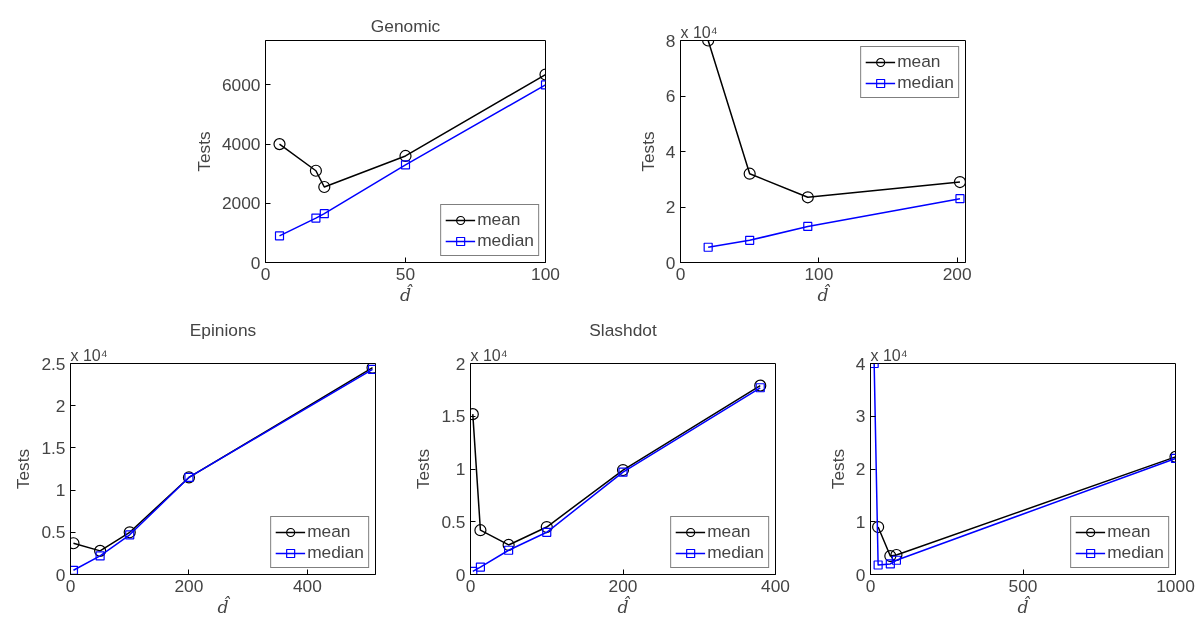 The width and height of the screenshot is (1202, 624). Describe the element at coordinates (670, 40) in the screenshot. I see `y-tick-label: 8` at that location.